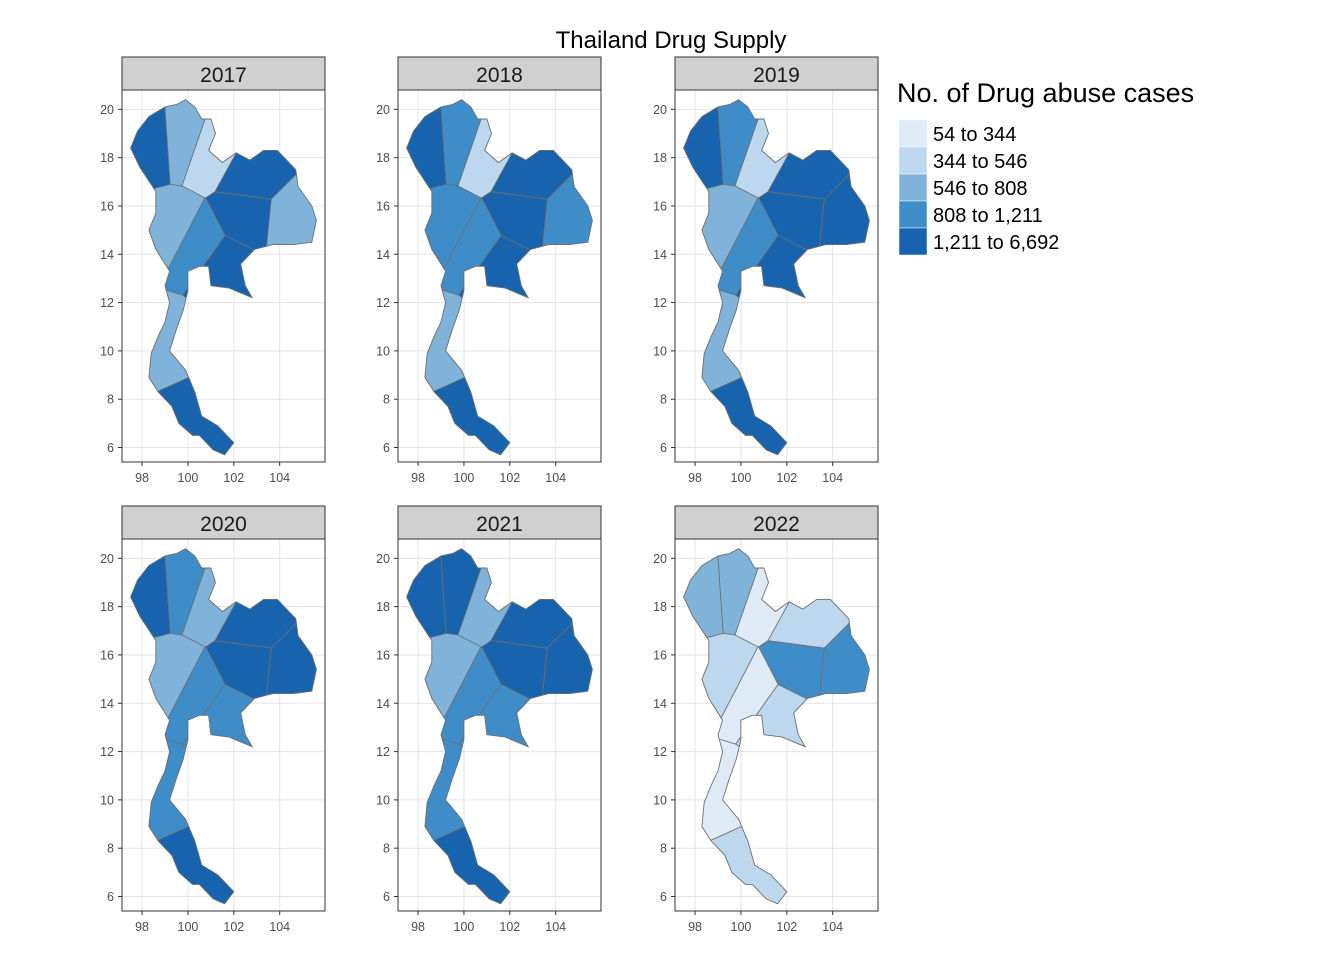  I want to click on facet-strip-label: 2019, so click(776, 75).